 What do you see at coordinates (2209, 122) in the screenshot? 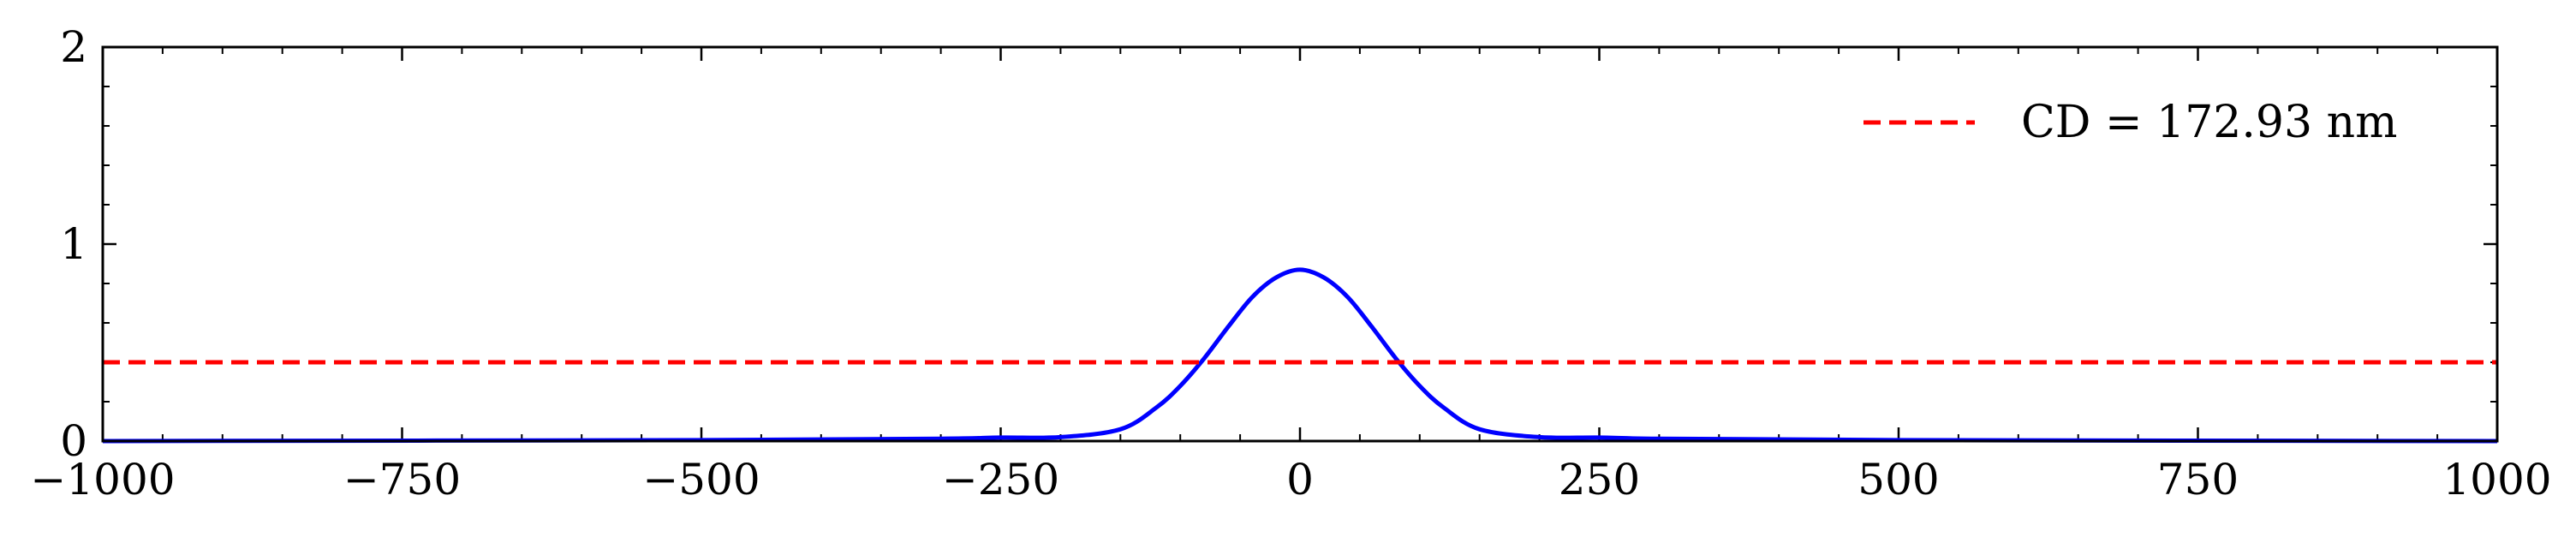
I see `legend-label: CD = 172.93 nm` at bounding box center [2209, 122].